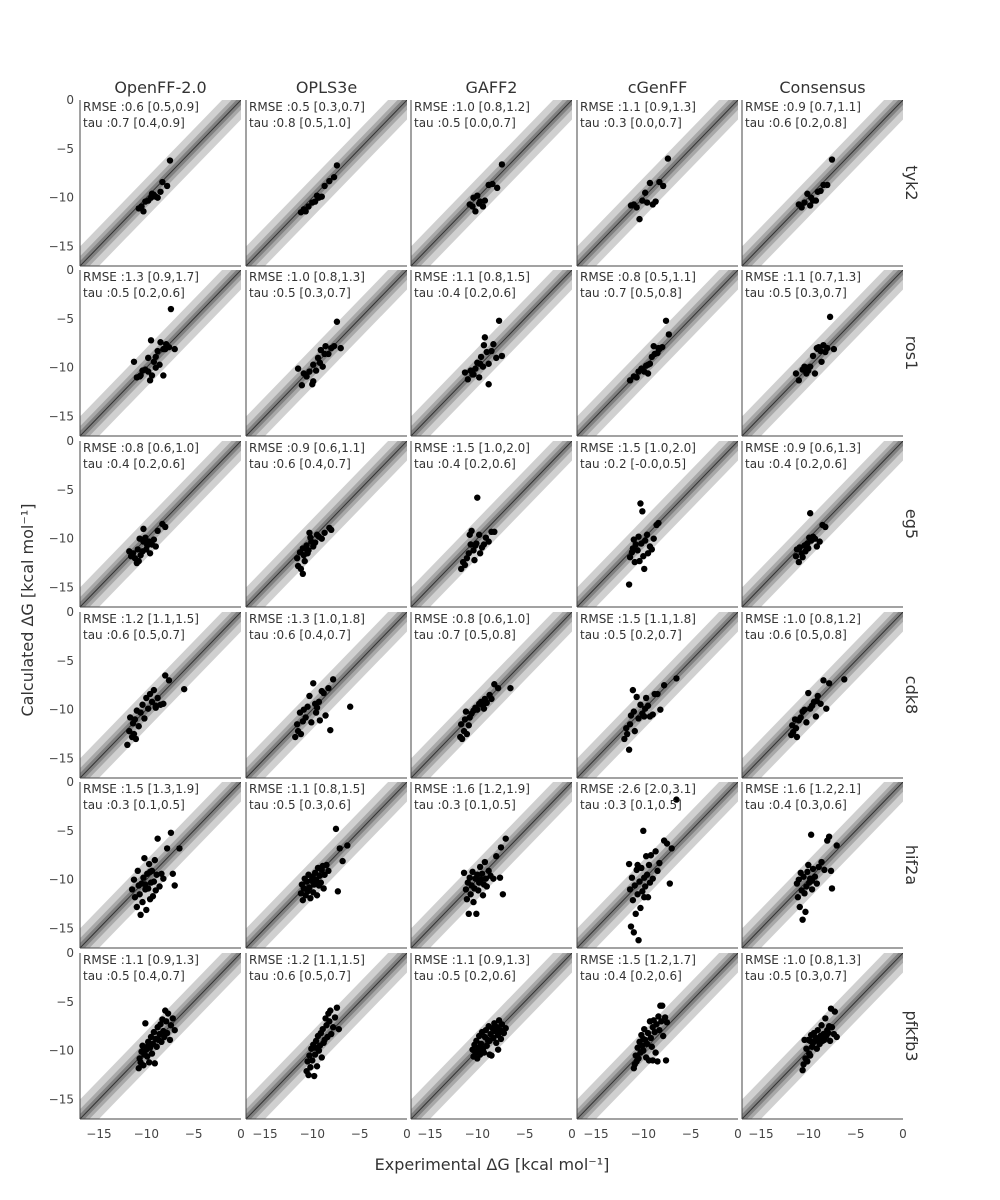  What do you see at coordinates (631, 123) in the screenshot?
I see `tau-label: tau :0.3 [0.0,0.7]` at bounding box center [631, 123].